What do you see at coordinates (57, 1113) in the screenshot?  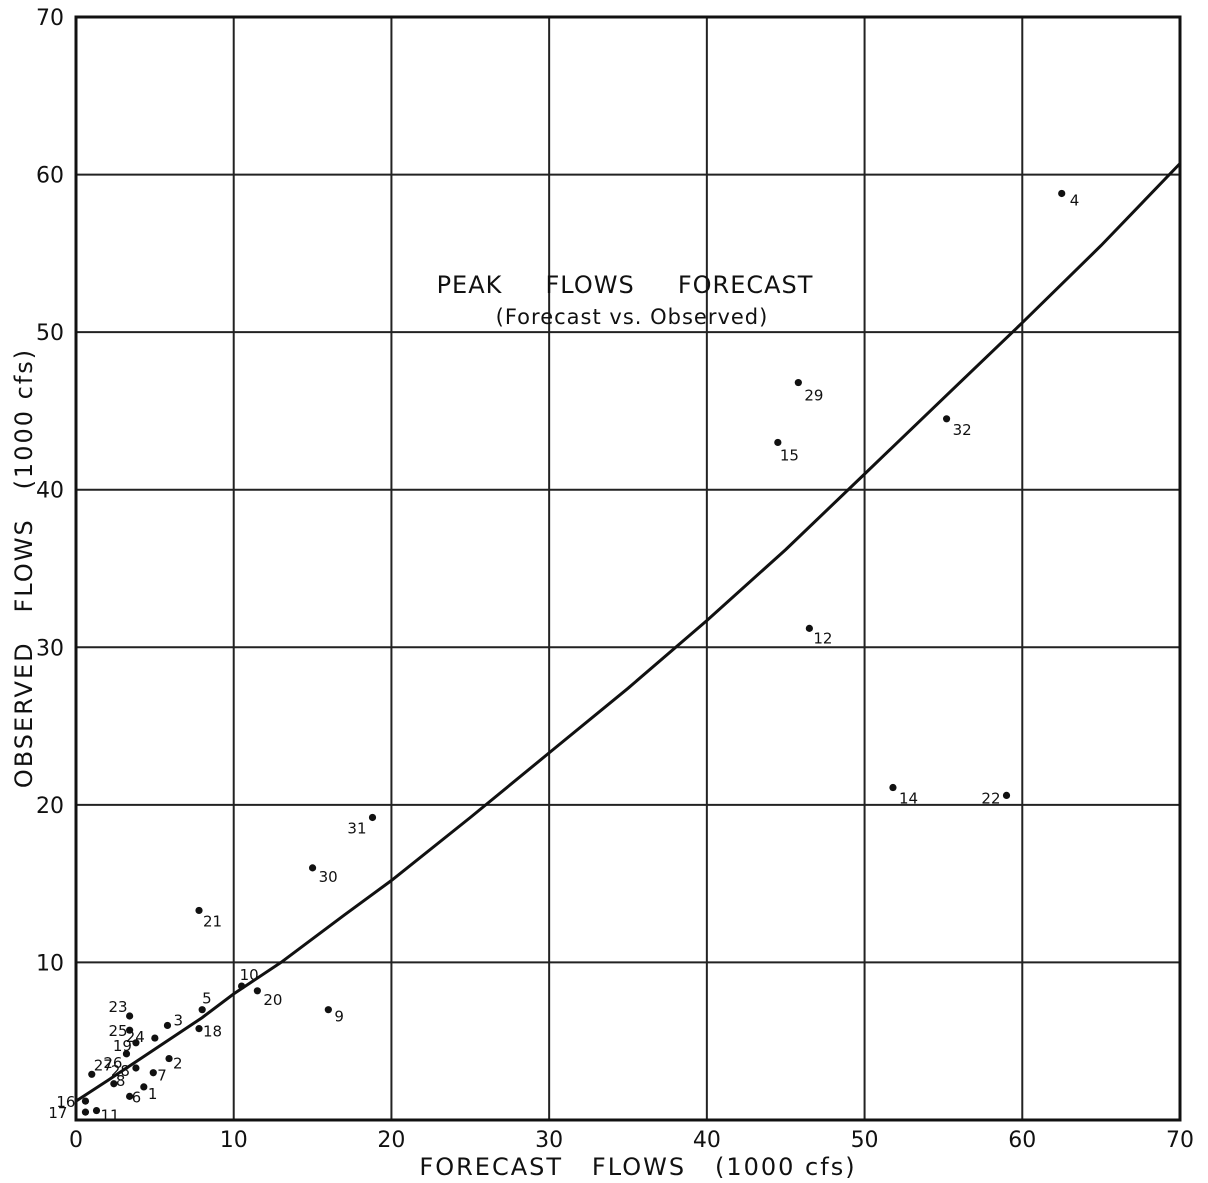 I see `data-point-label: 17` at bounding box center [57, 1113].